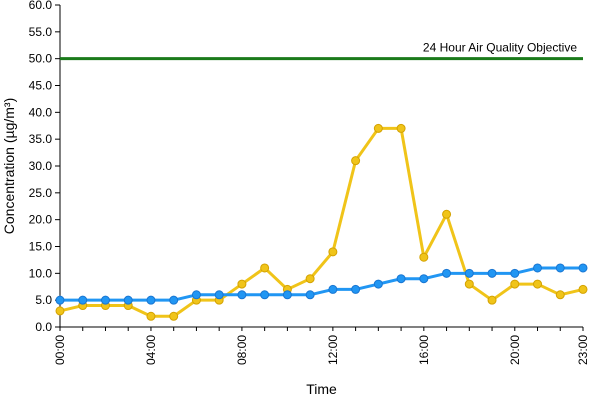  What do you see at coordinates (500, 48) in the screenshot?
I see `air-quality-objective-label: 24 Hour Air Quality Objective` at bounding box center [500, 48].